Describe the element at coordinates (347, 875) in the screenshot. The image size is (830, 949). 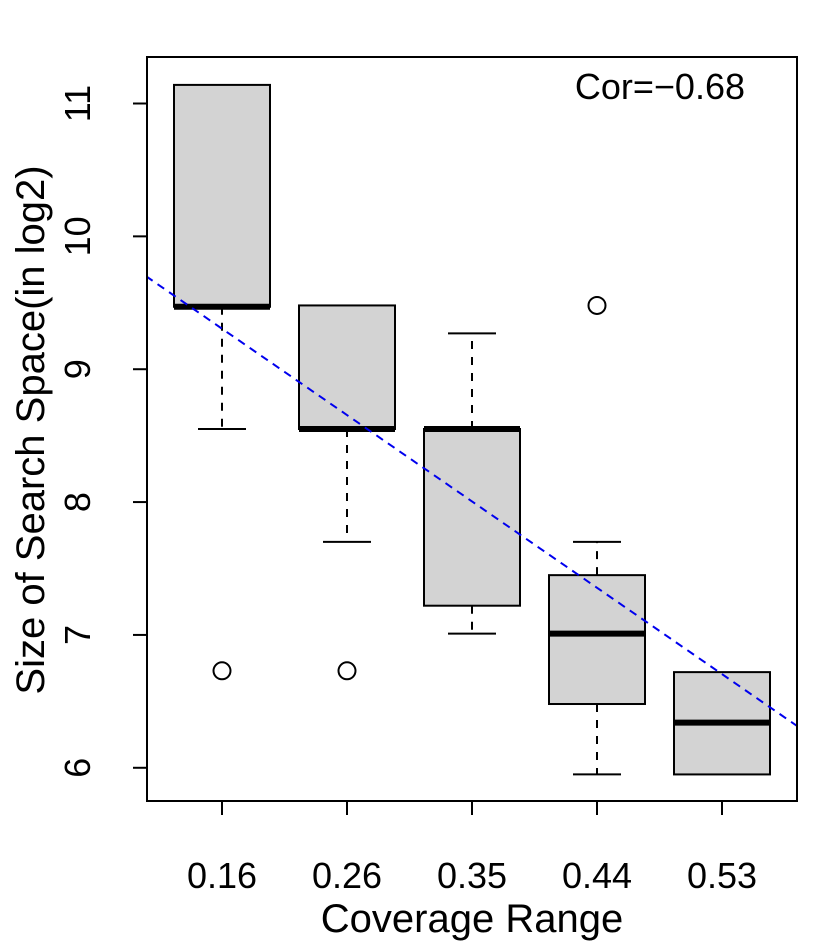
I see `x-tick-label-0.26: 0.26` at that location.